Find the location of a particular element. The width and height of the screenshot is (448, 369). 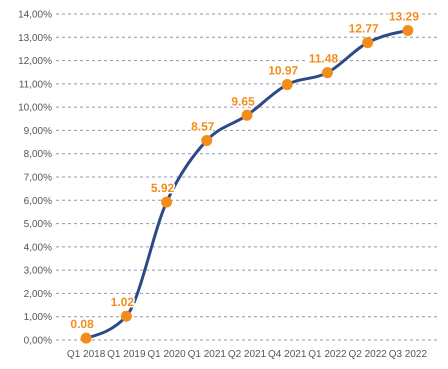

x-tick-label: Q4 2021 is located at coordinates (287, 354).